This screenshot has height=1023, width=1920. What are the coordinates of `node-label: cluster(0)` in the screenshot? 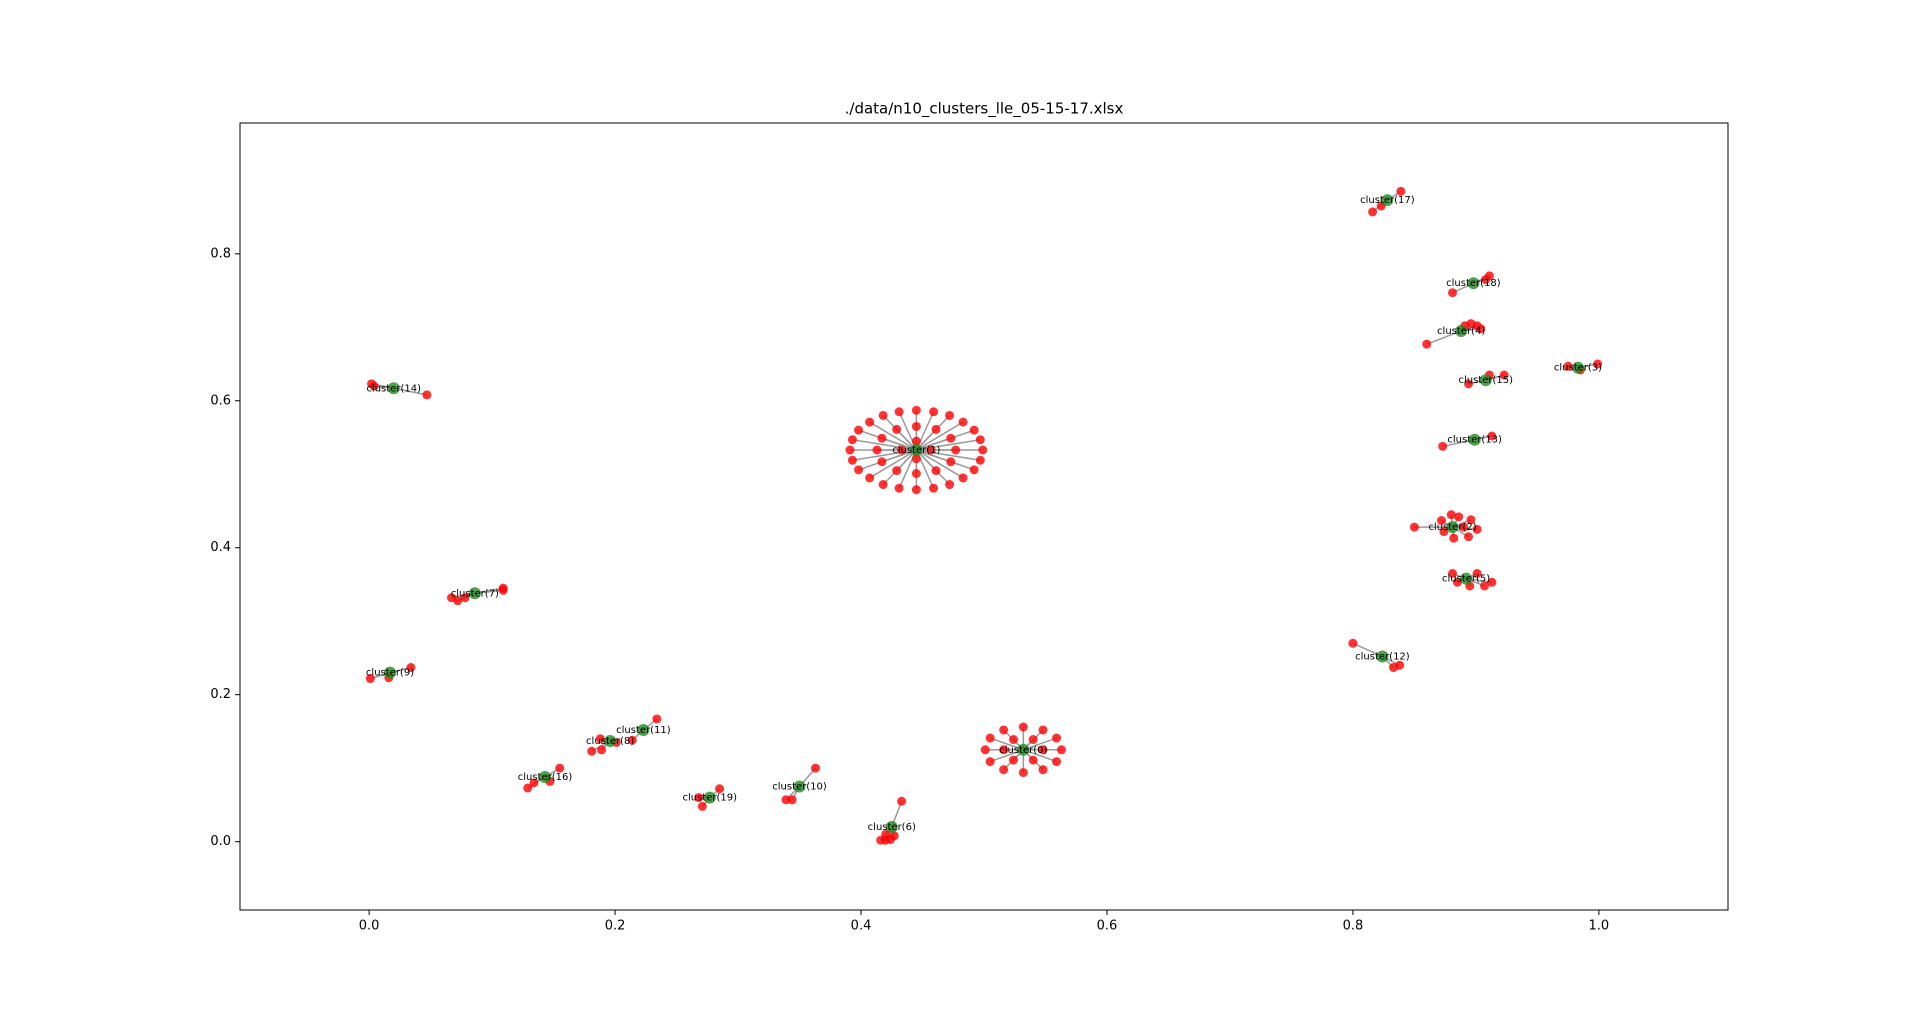 It's located at (1023, 750).